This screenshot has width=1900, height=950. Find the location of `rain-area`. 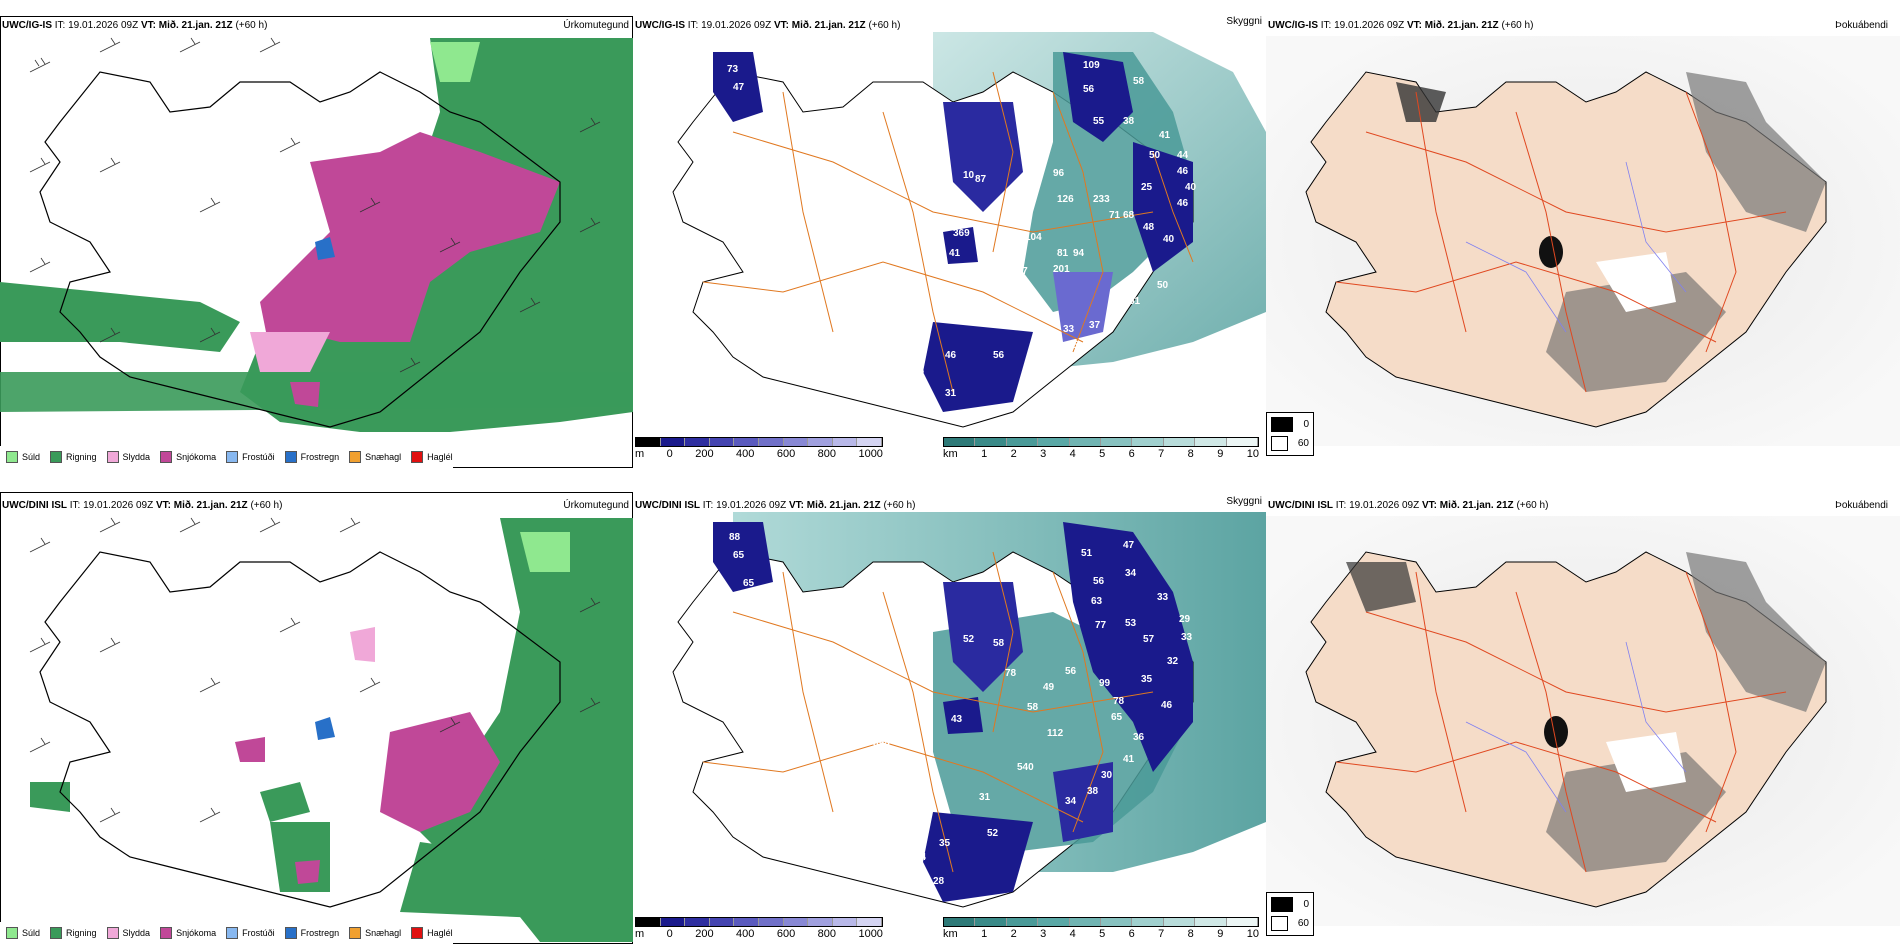

rain-area is located at coordinates (516, 882).